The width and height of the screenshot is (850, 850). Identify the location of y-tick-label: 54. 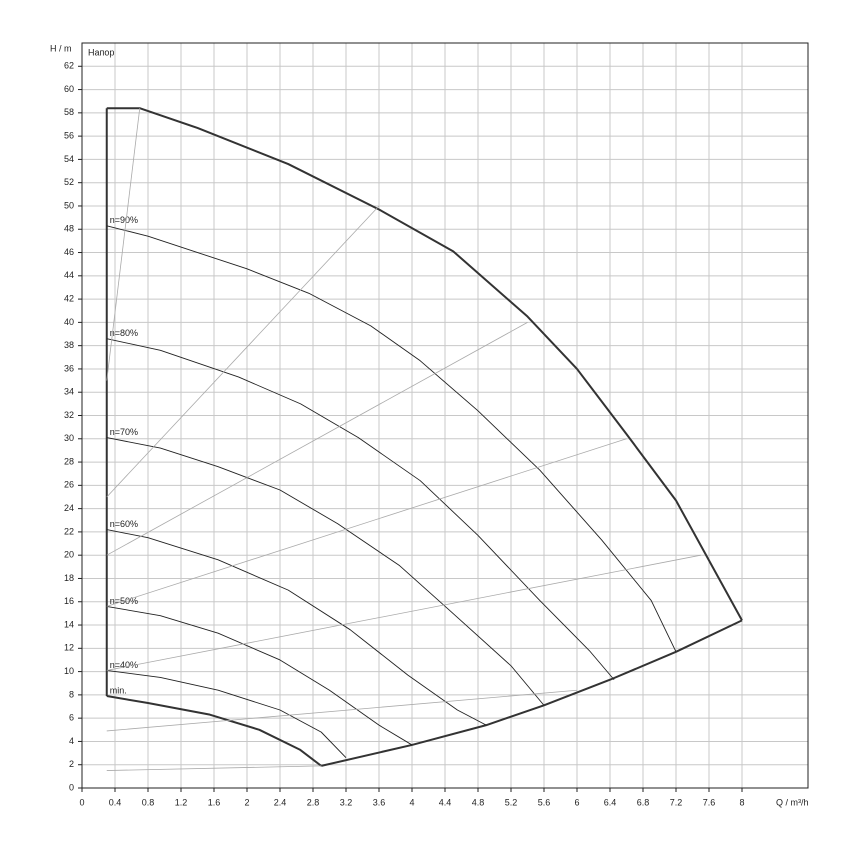
(69, 159).